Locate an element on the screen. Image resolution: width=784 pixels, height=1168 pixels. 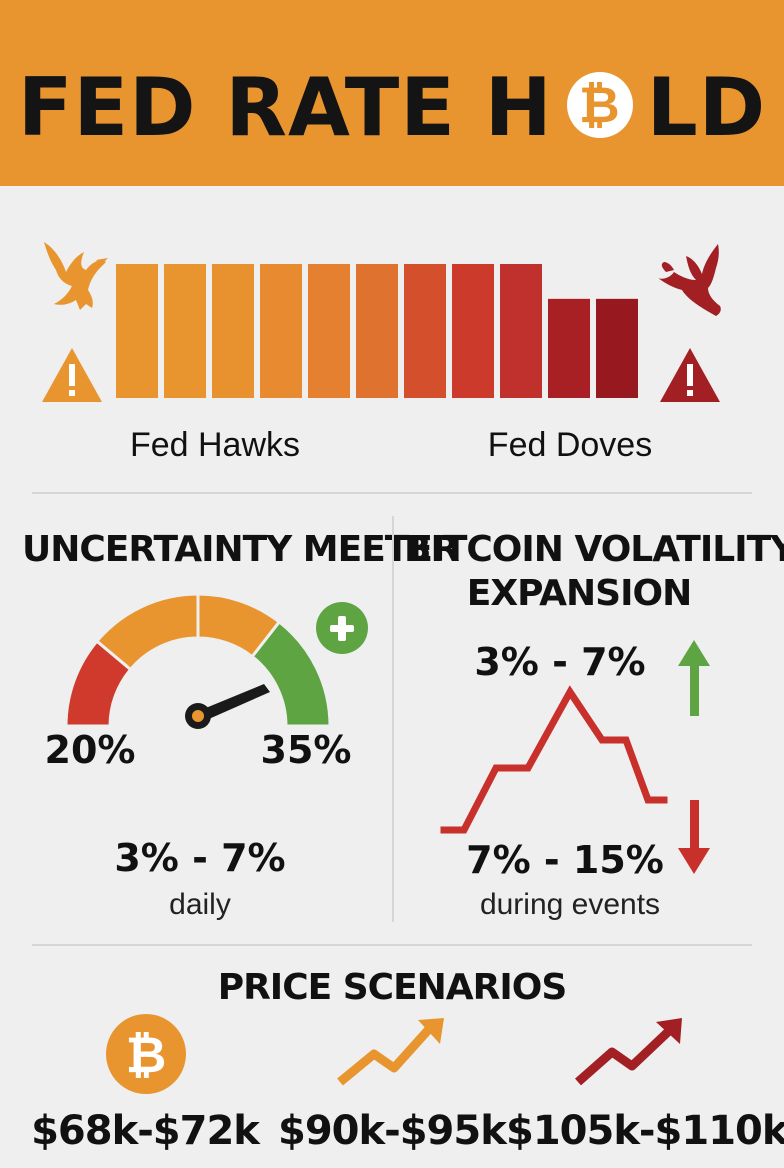
sentiment-bars is located at coordinates (377, 331).